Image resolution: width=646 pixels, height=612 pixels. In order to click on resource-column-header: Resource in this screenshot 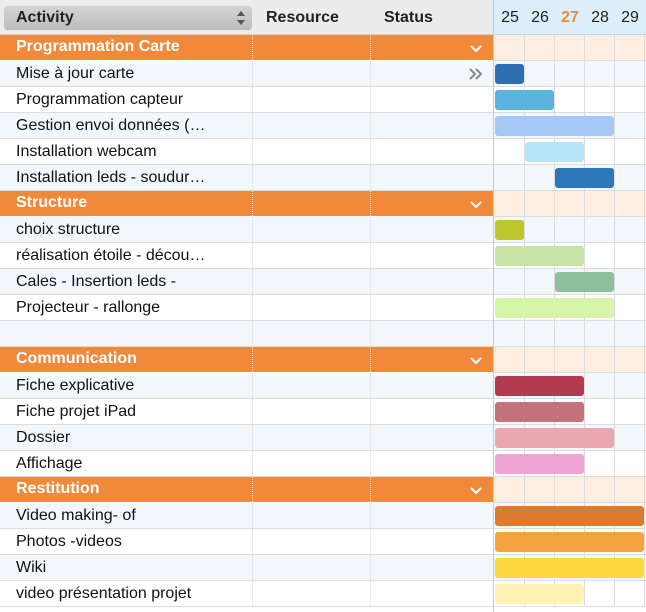, I will do `click(302, 17)`.